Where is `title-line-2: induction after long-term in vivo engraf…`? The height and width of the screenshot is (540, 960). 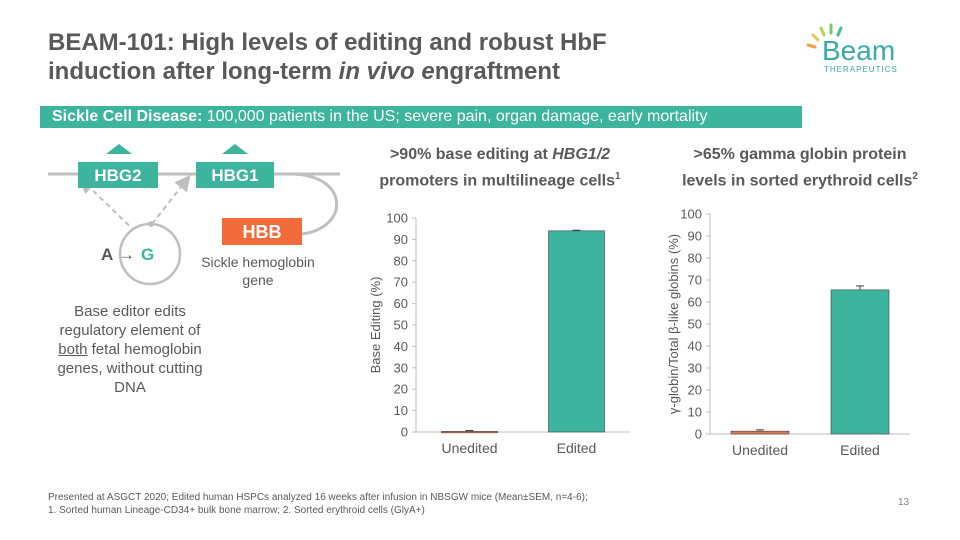
title-line-2: induction after long-term in vivo engraf… is located at coordinates (408, 71).